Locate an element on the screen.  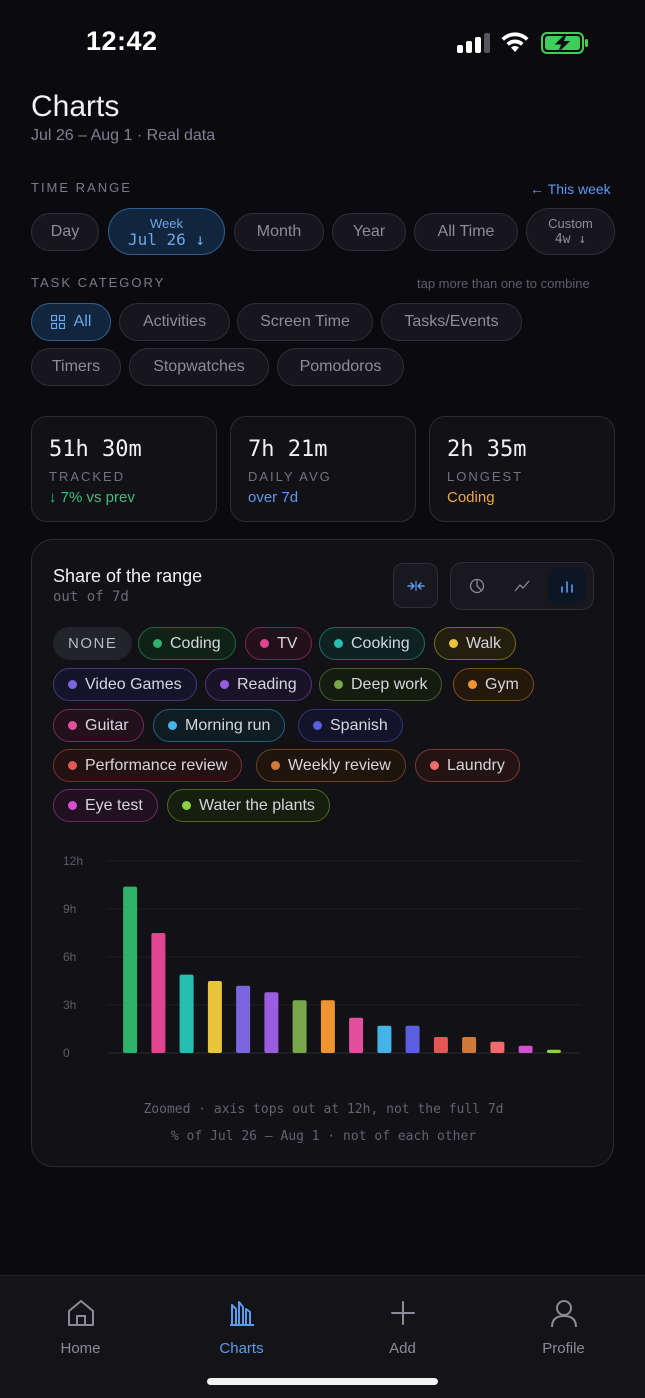
share-bar-chart: 12h 9h 6h 3h 0 is located at coordinates (324, 962).